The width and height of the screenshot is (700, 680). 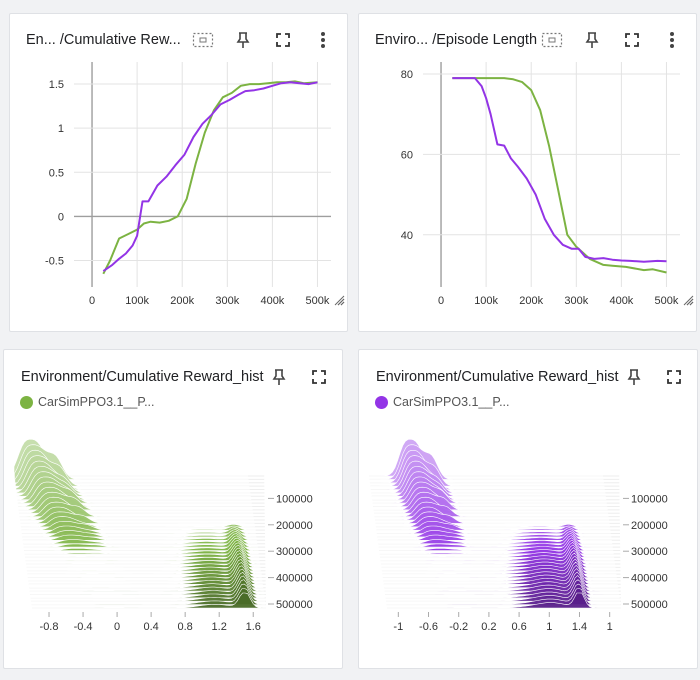 What do you see at coordinates (56, 173) in the screenshot?
I see `y-tick-label: 0.5` at bounding box center [56, 173].